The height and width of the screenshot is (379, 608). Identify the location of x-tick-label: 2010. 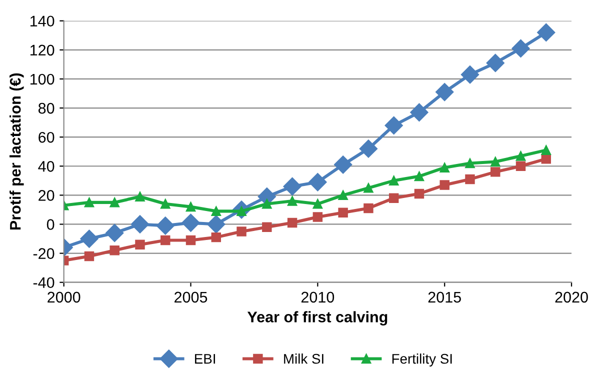
(317, 297).